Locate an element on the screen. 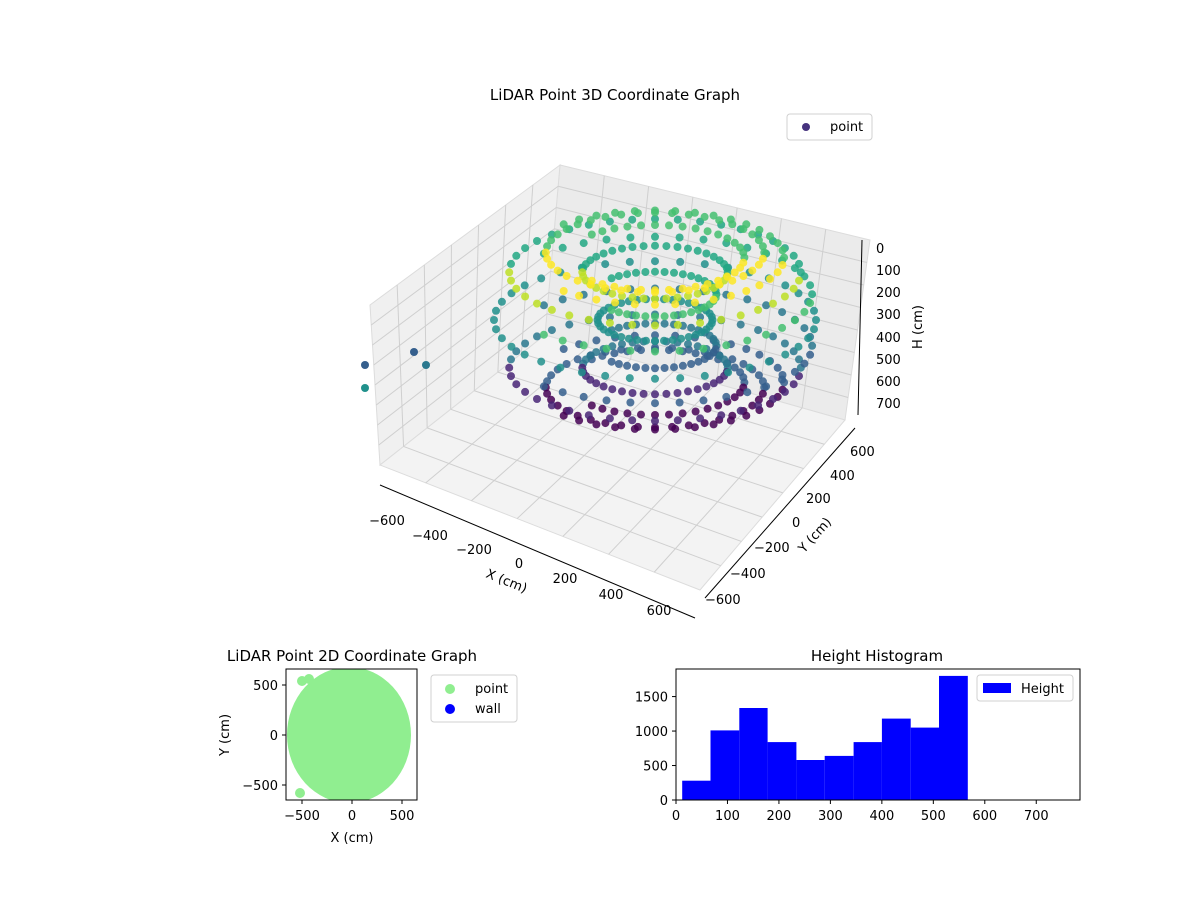  plot3d-zlabel: H (cm) is located at coordinates (918, 327).